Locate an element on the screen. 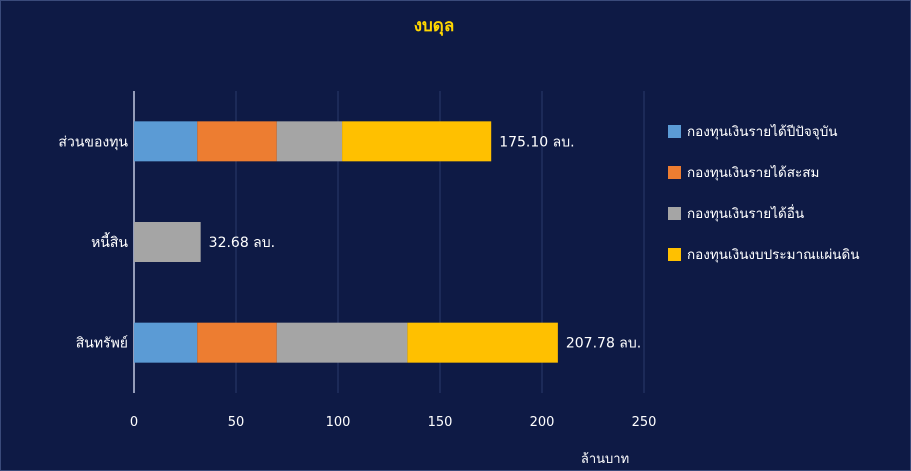  data-label: 175.10 ลบ. is located at coordinates (536, 142).